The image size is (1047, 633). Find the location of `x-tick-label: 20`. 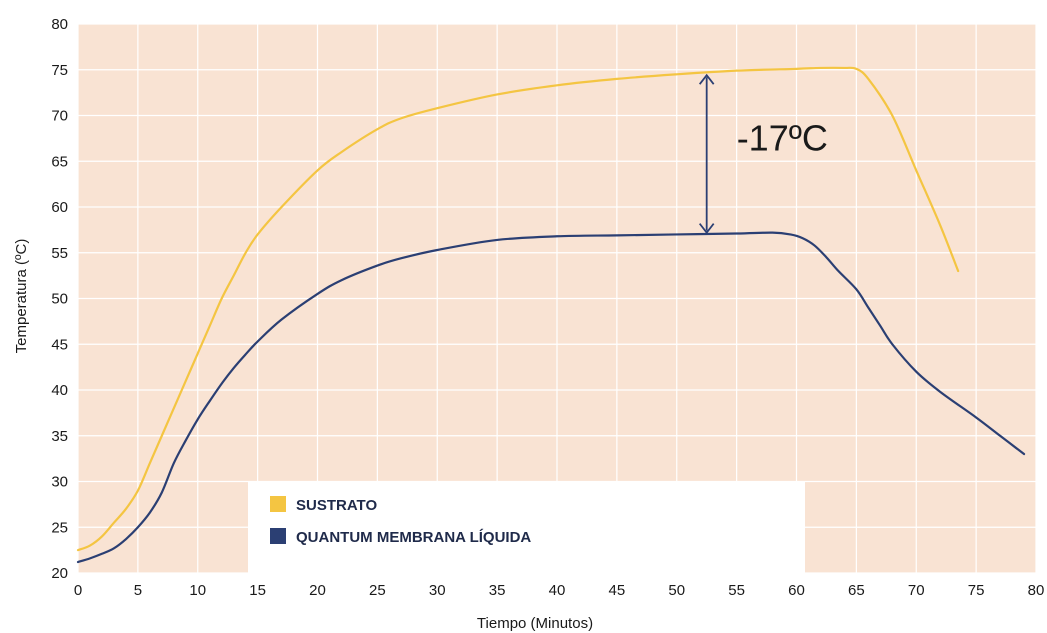

x-tick-label: 20 is located at coordinates (317, 590).